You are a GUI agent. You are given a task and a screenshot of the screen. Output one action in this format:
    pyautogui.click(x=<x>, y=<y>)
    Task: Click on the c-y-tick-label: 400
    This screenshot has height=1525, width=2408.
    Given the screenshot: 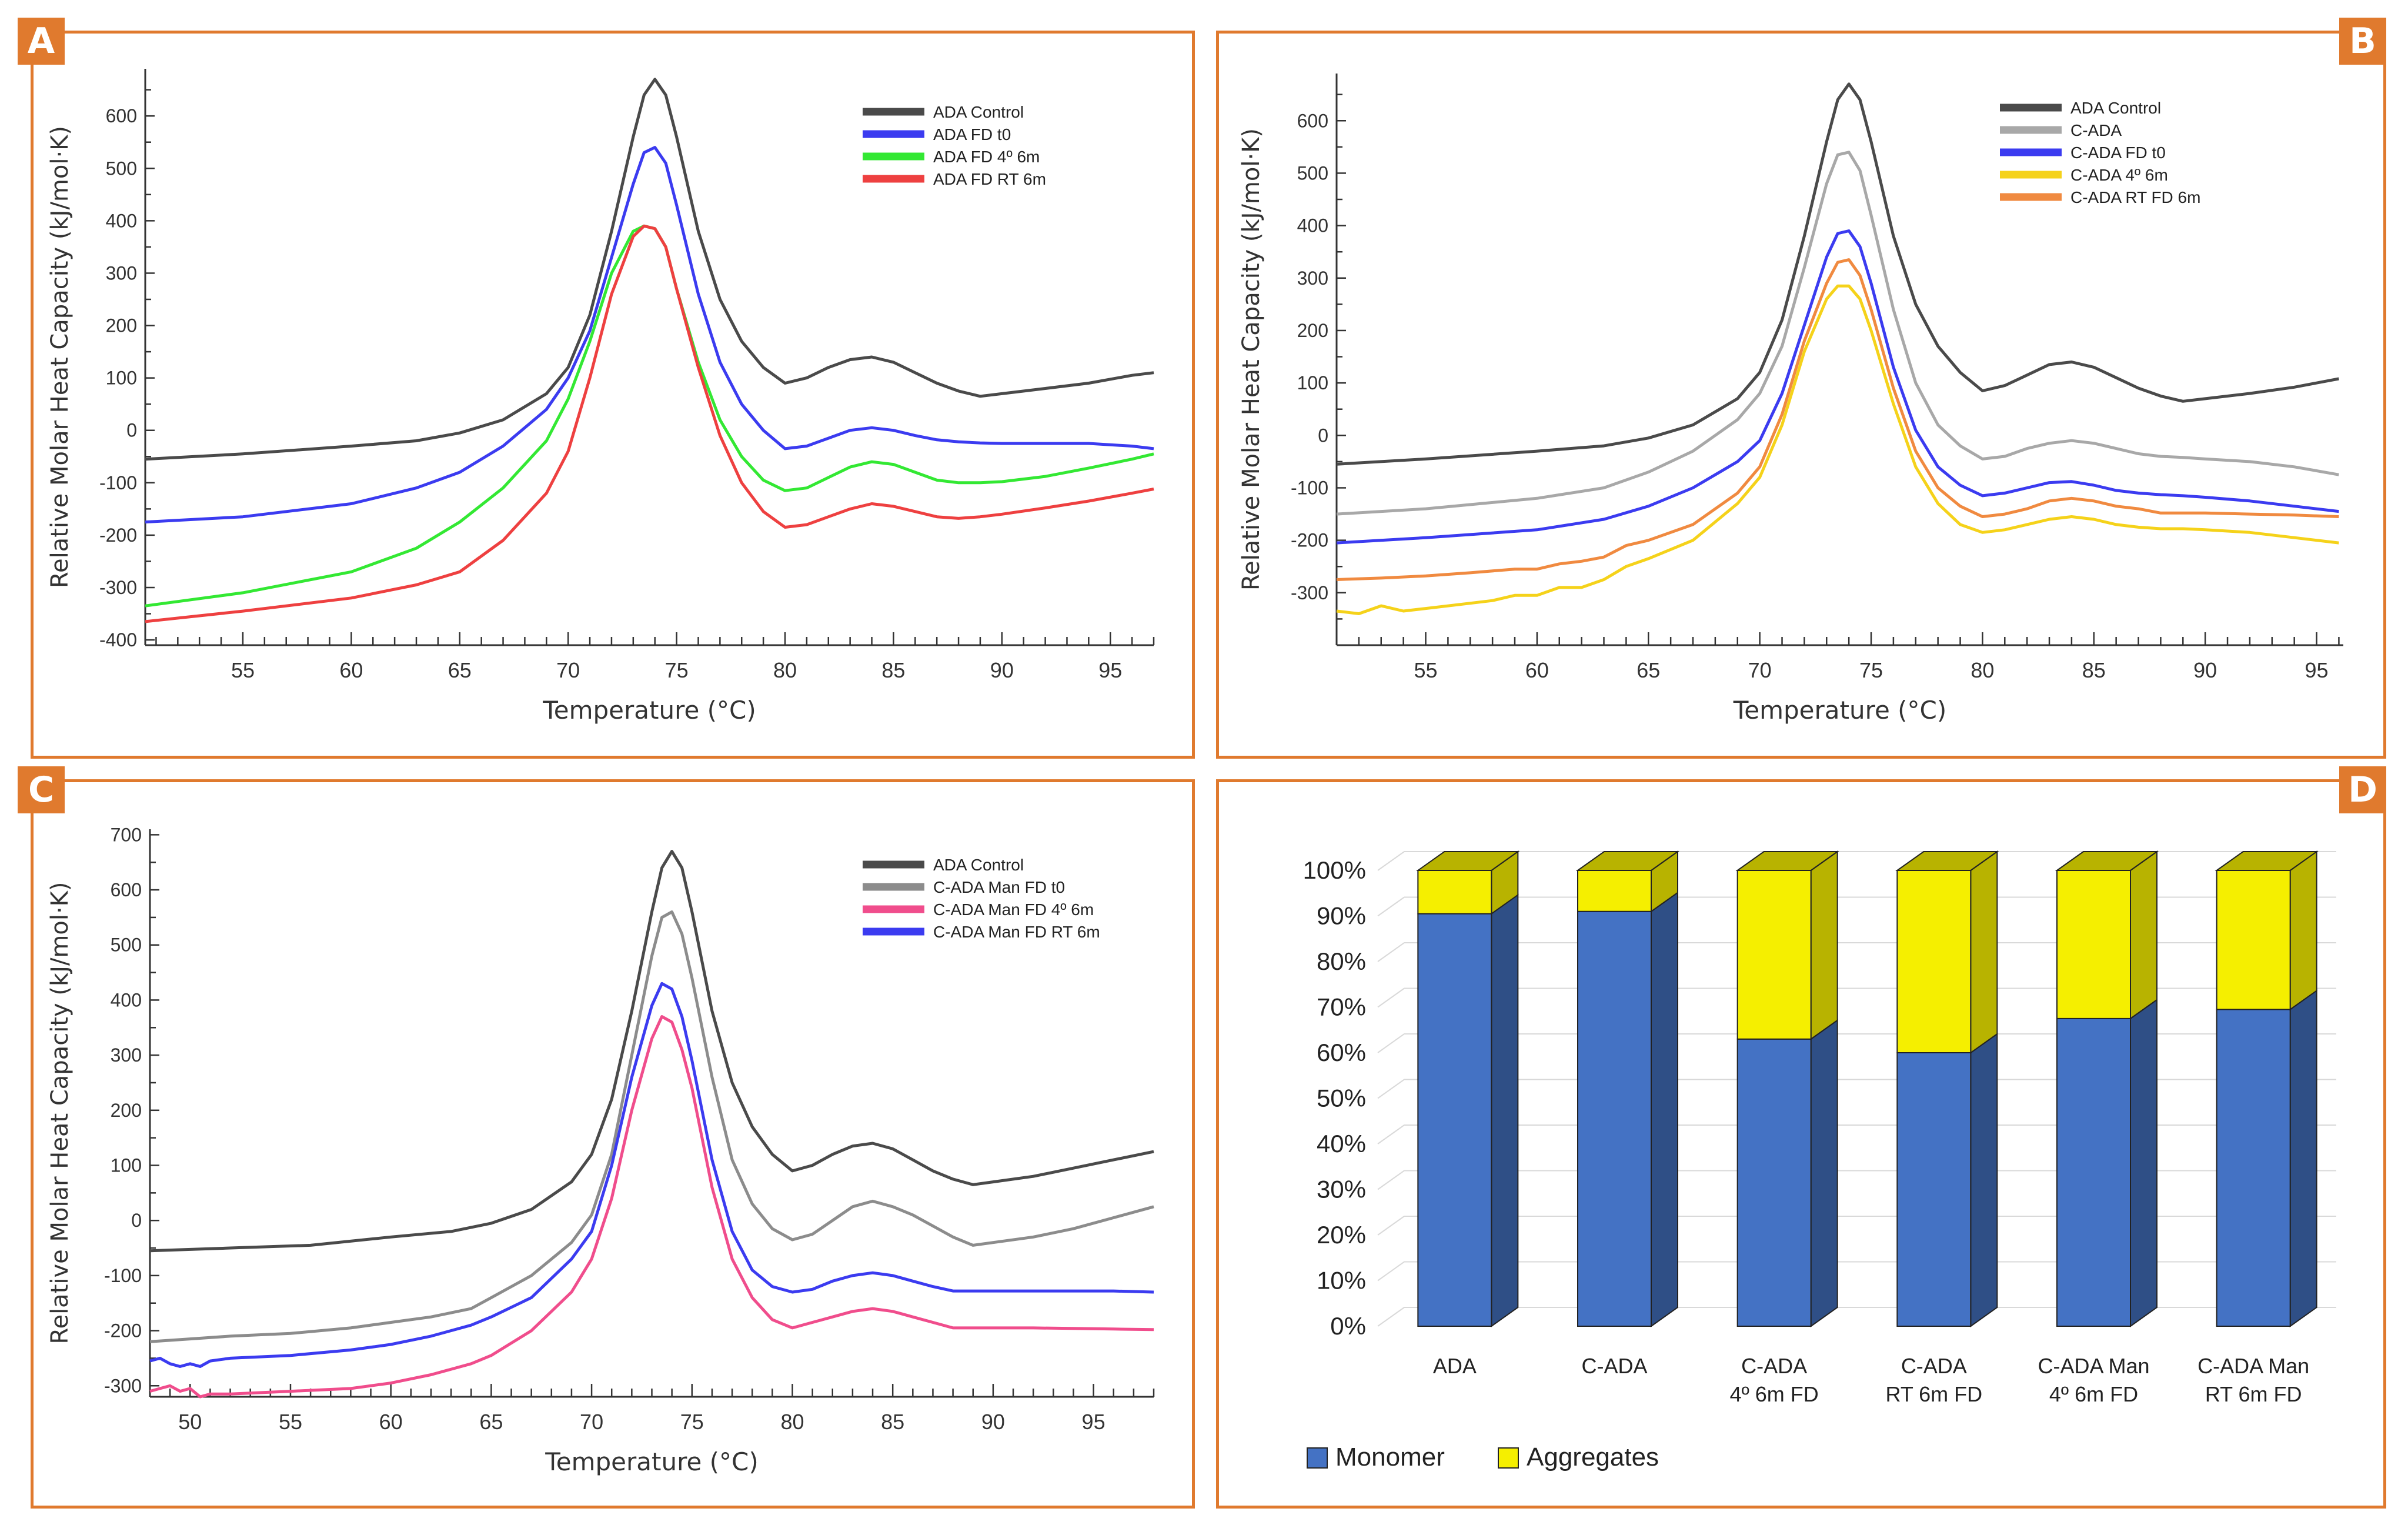 What is the action you would take?
    pyautogui.click(x=126, y=999)
    